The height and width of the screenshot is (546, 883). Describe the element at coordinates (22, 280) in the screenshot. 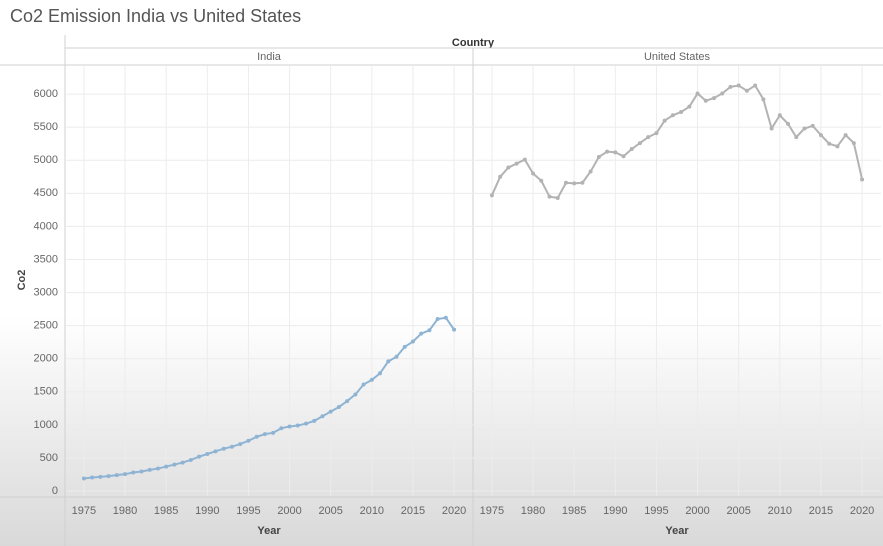

I see `y-axis-label: Co2` at that location.